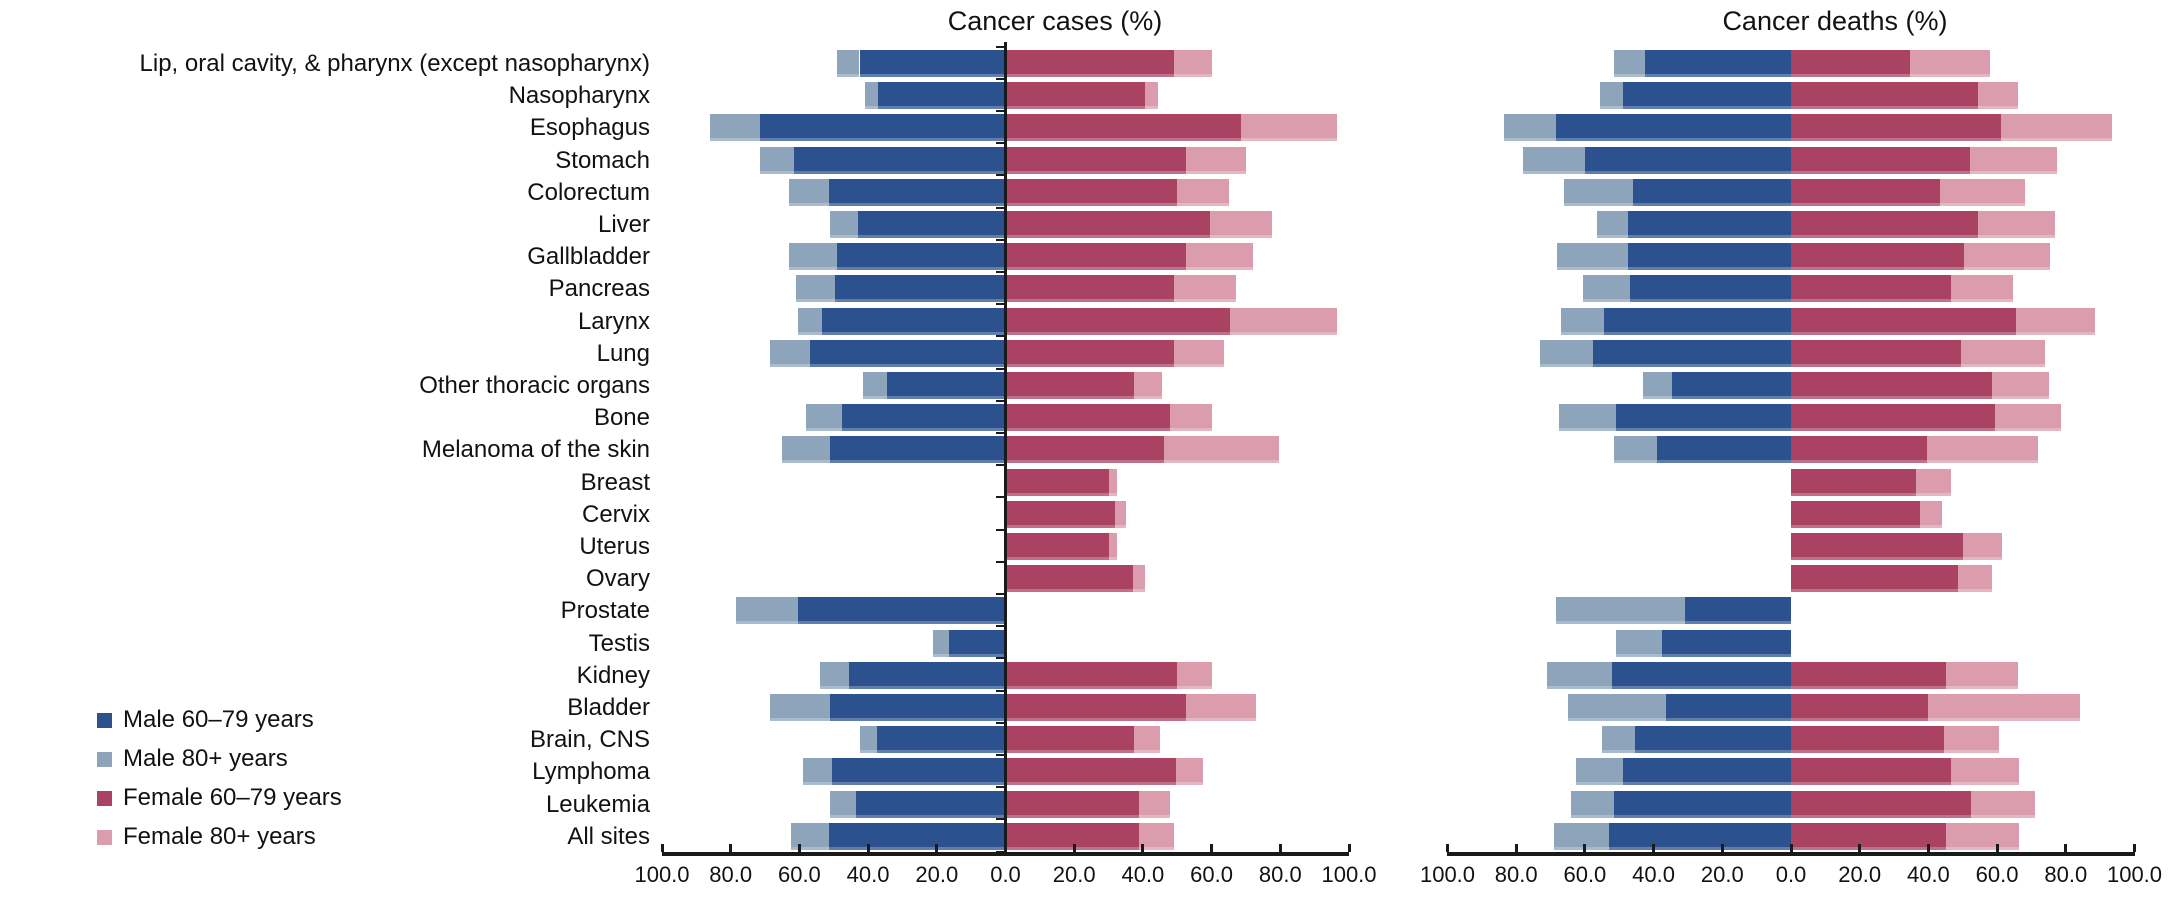 The height and width of the screenshot is (899, 2174). What do you see at coordinates (588, 192) in the screenshot?
I see `category-label: Colorectum` at bounding box center [588, 192].